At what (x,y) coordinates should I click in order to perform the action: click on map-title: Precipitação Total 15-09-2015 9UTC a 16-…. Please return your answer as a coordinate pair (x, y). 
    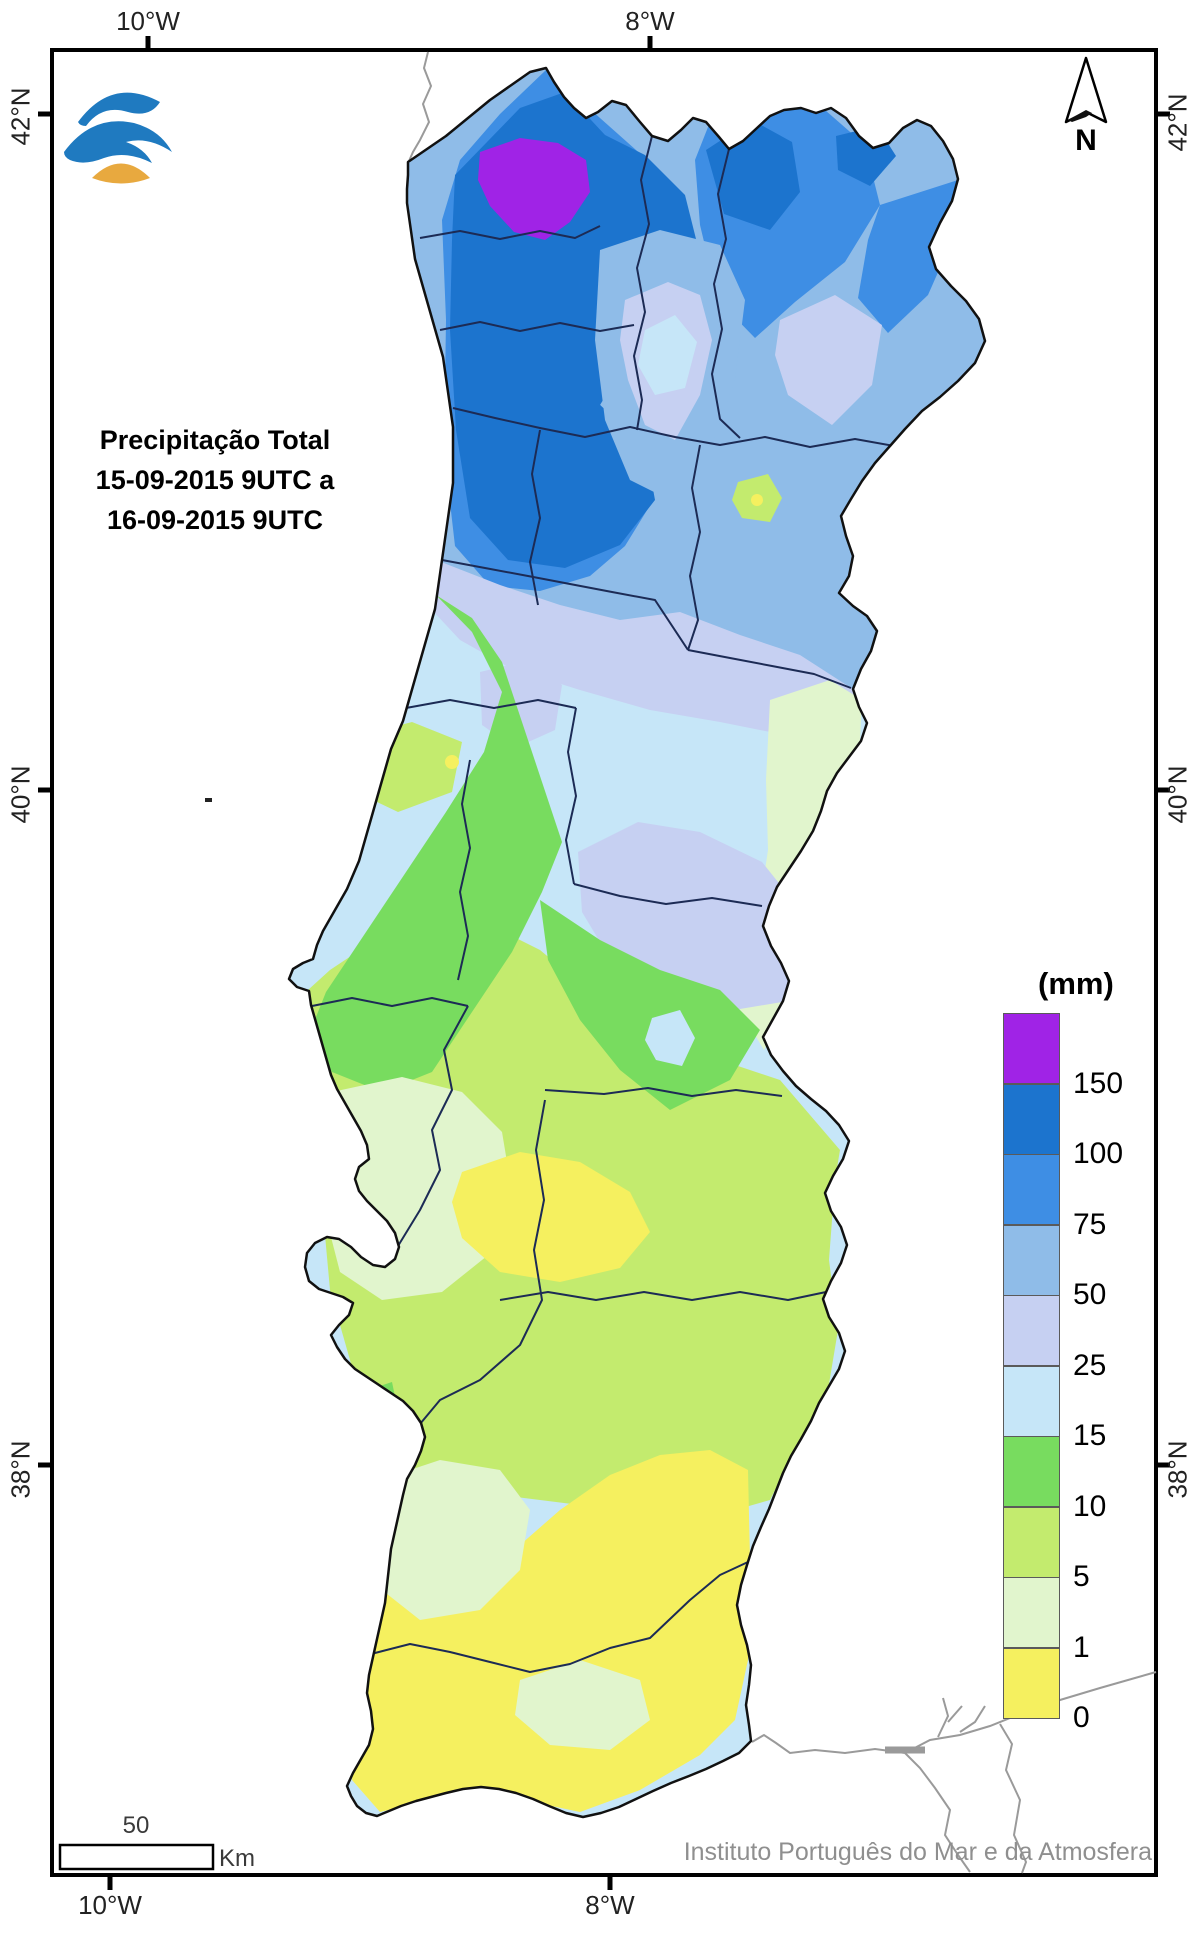
    Looking at the image, I should click on (215, 480).